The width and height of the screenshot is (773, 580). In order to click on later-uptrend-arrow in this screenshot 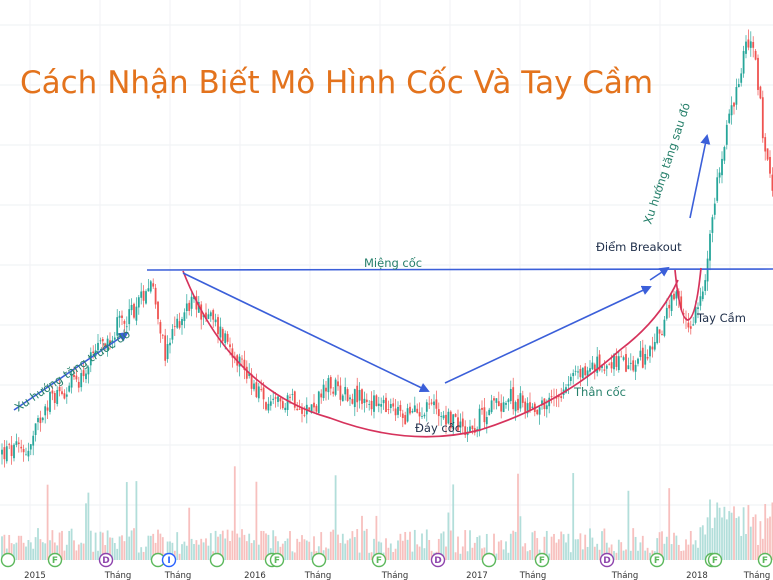, I will do `click(700, 176)`.